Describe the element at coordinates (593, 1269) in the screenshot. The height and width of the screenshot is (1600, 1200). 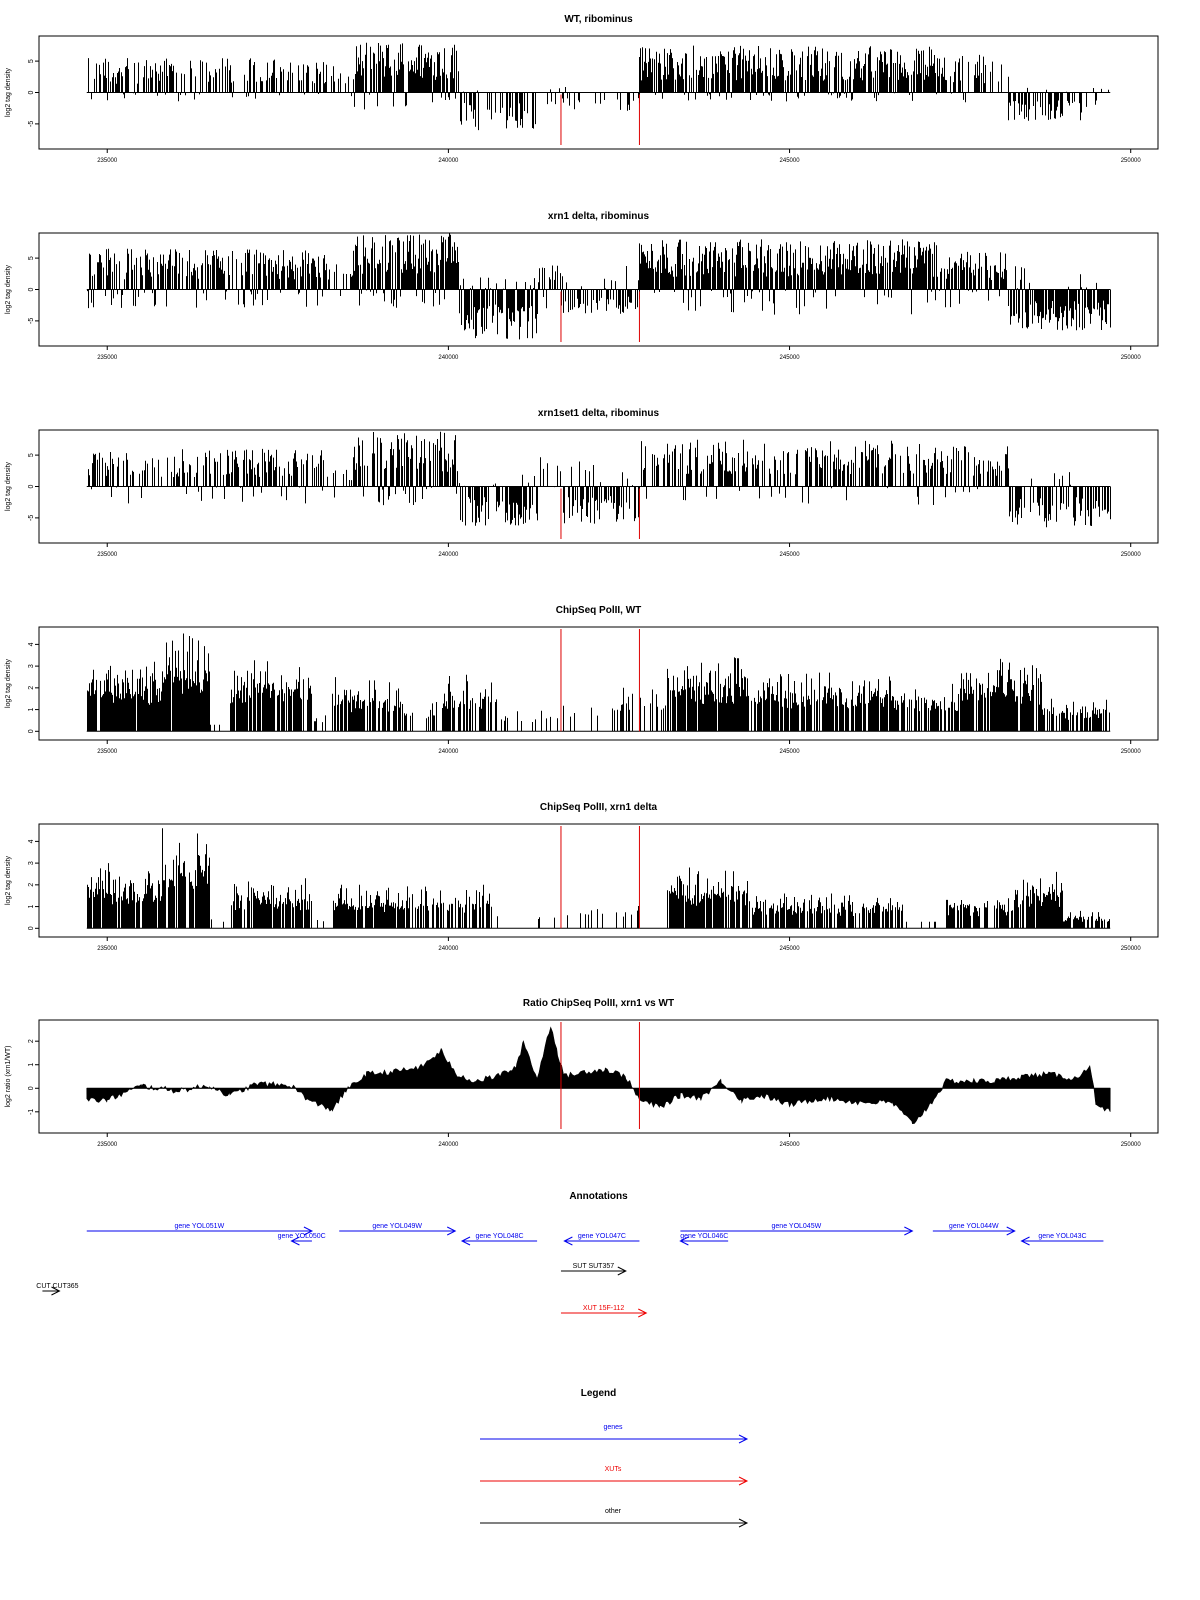
I see `annotation-other: SUT SUT357` at that location.